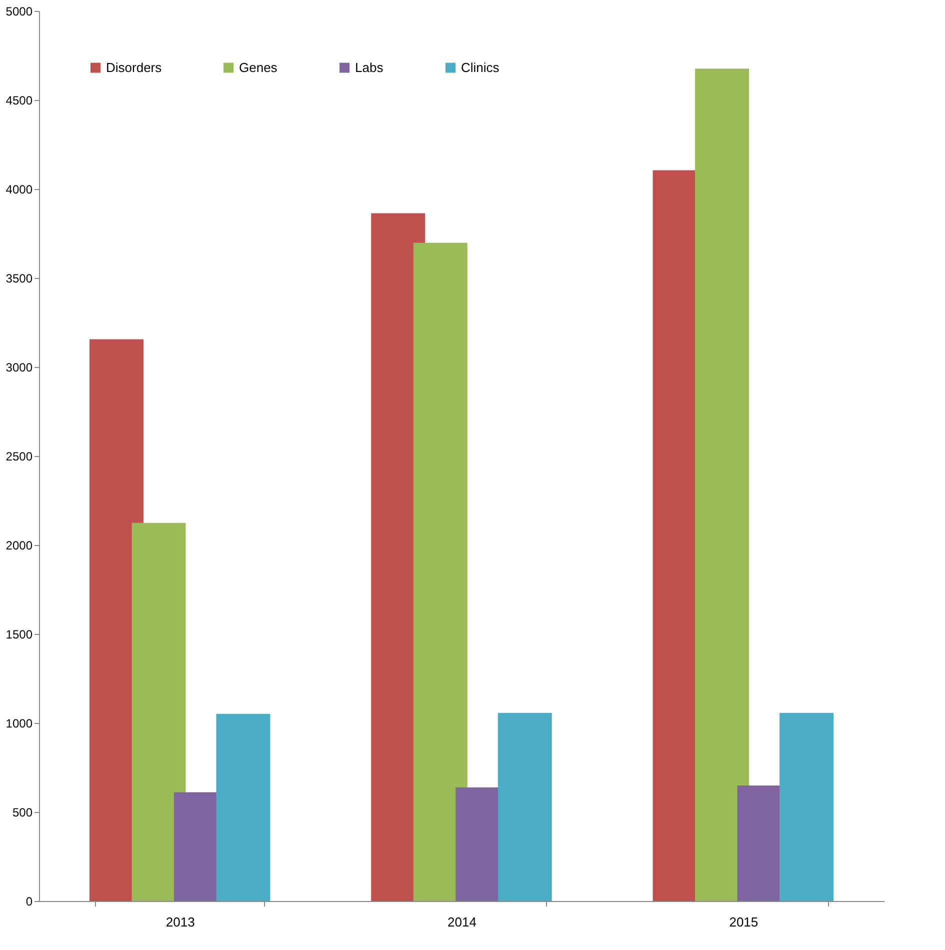  Describe the element at coordinates (743, 922) in the screenshot. I see `x-tick-label: 2015` at that location.